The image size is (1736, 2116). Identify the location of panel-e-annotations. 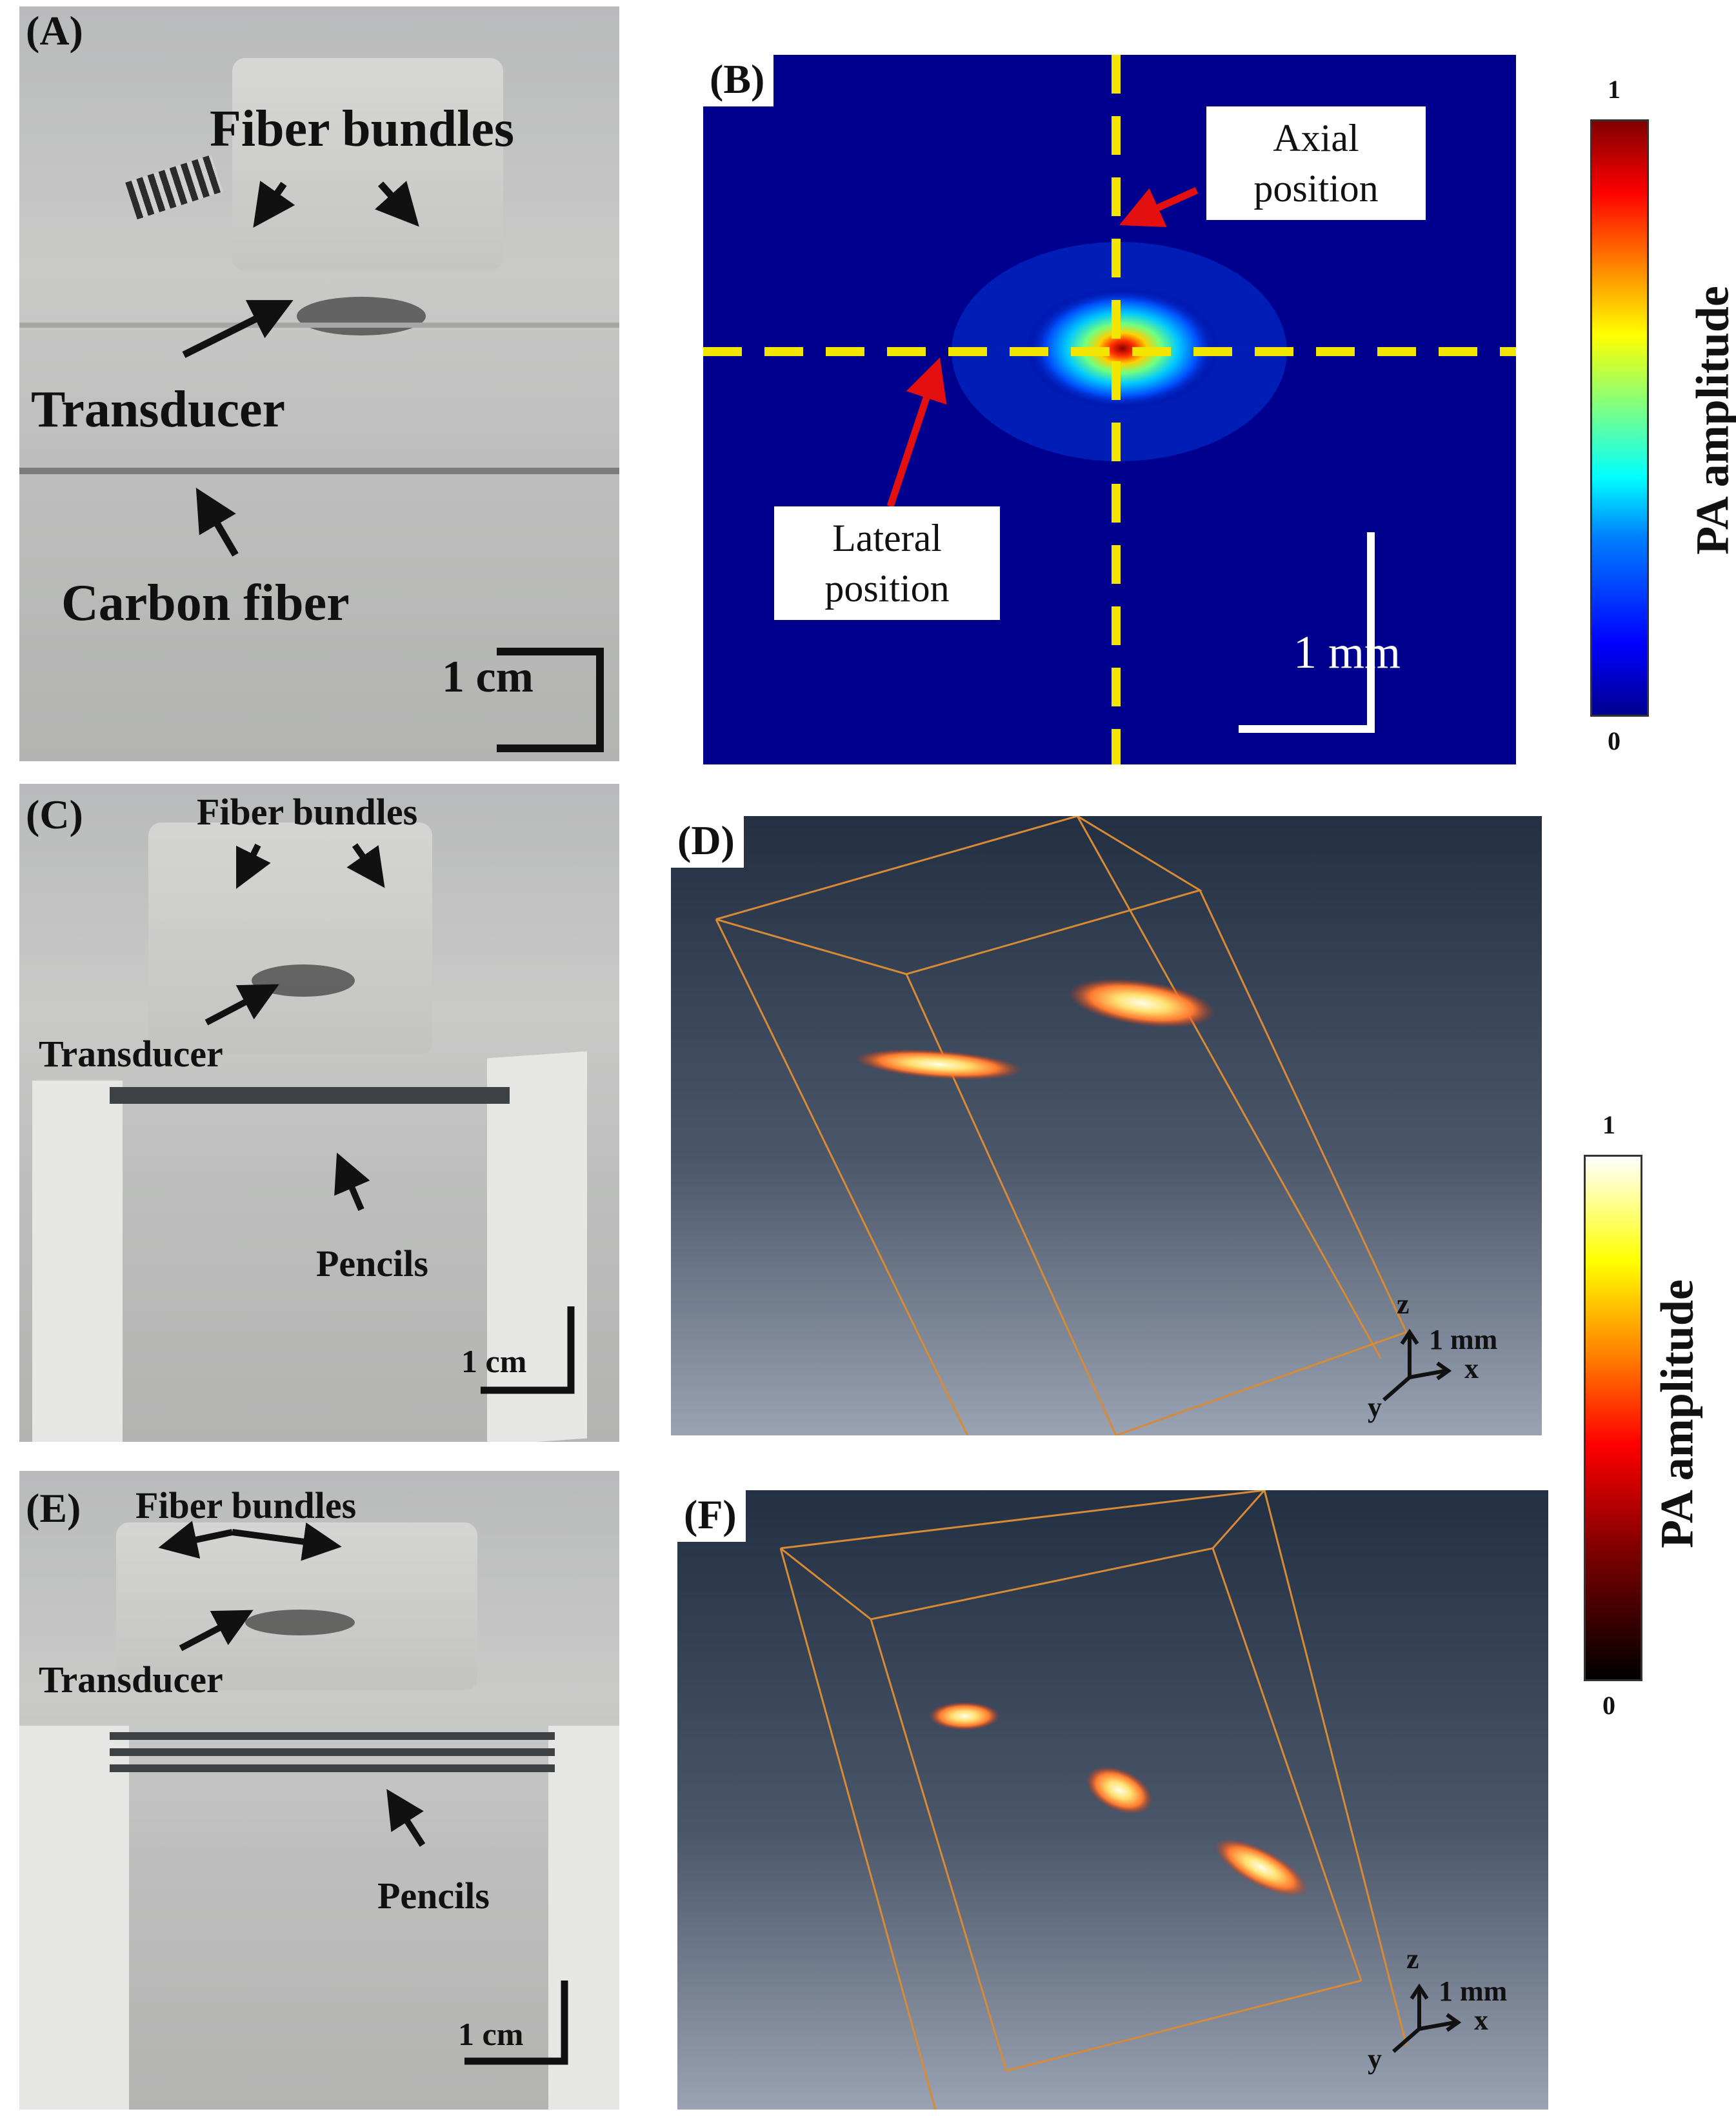
(363, 1793).